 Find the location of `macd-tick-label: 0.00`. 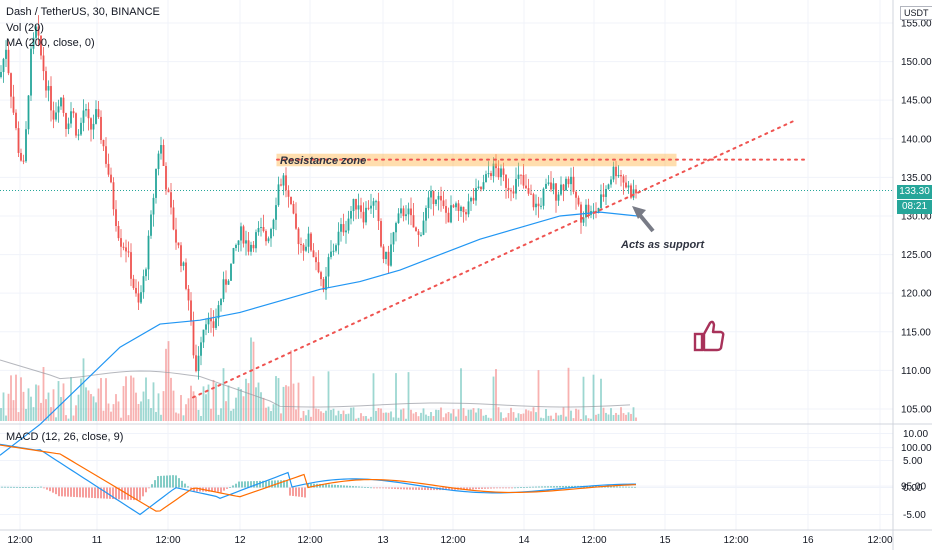

macd-tick-label: 0.00 is located at coordinates (913, 488).